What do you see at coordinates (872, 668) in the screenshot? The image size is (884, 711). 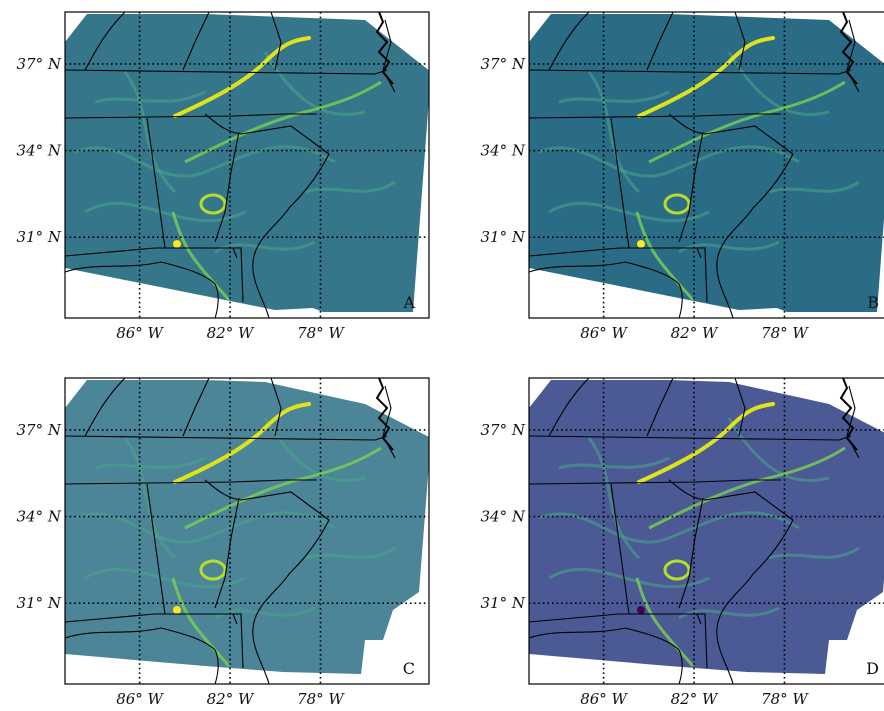 I see `panel-label: D` at bounding box center [872, 668].